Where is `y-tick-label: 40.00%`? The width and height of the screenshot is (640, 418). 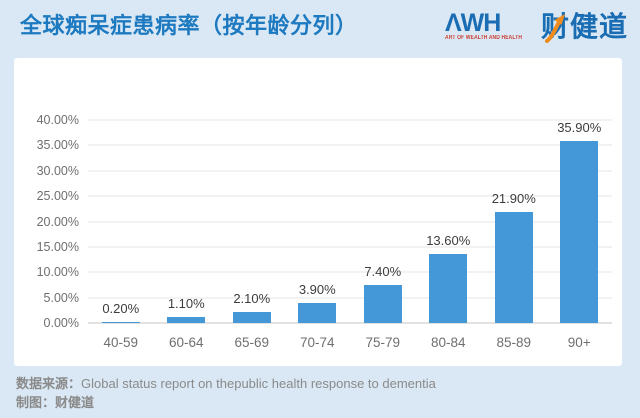
y-tick-label: 40.00% is located at coordinates (57, 120).